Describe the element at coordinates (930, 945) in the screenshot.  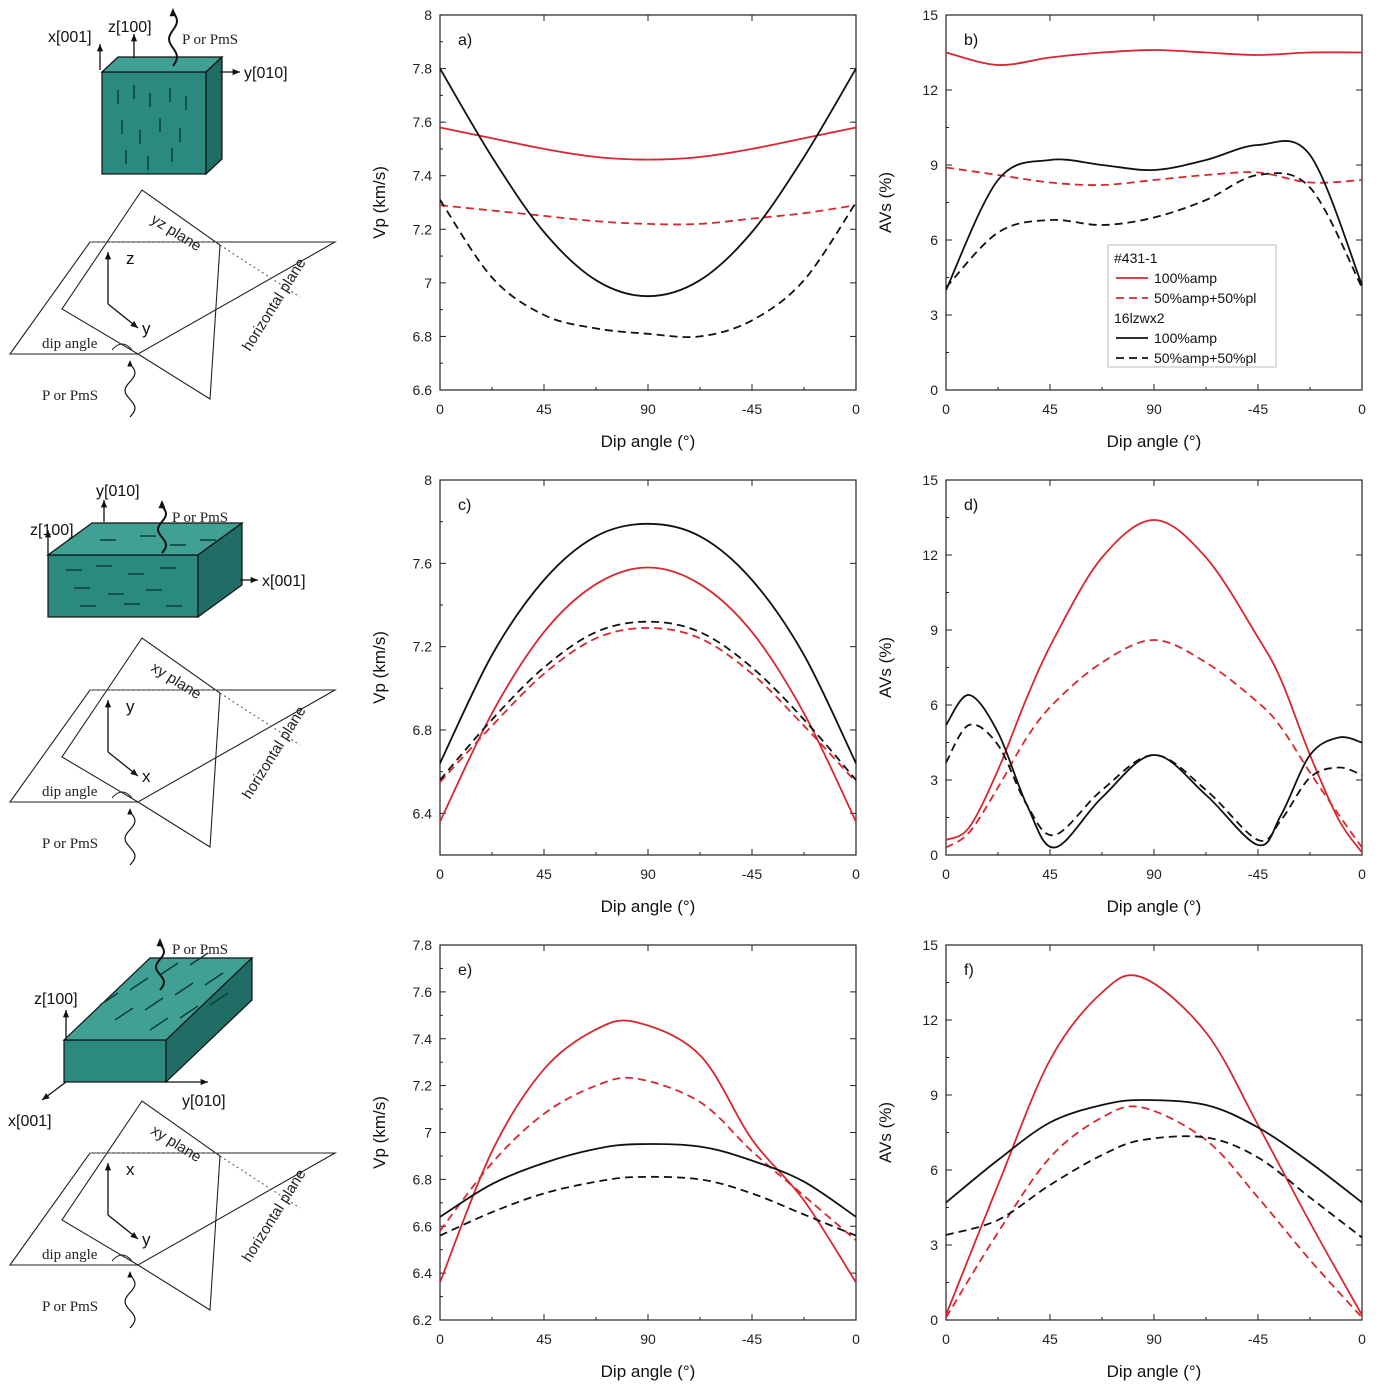
I see `y-tick-label: 15` at that location.